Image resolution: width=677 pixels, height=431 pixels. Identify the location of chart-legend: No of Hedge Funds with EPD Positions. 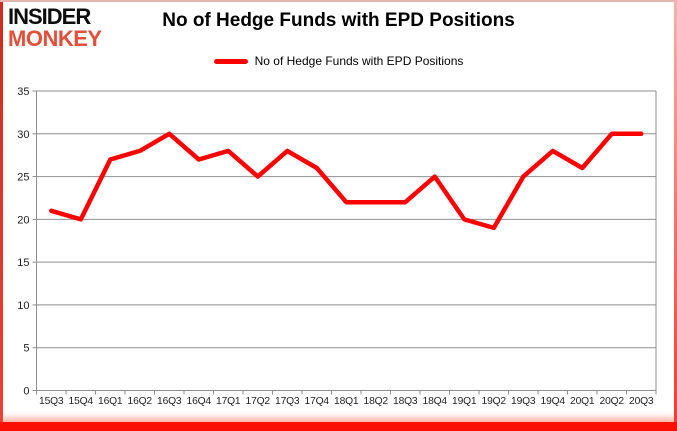
(338, 61).